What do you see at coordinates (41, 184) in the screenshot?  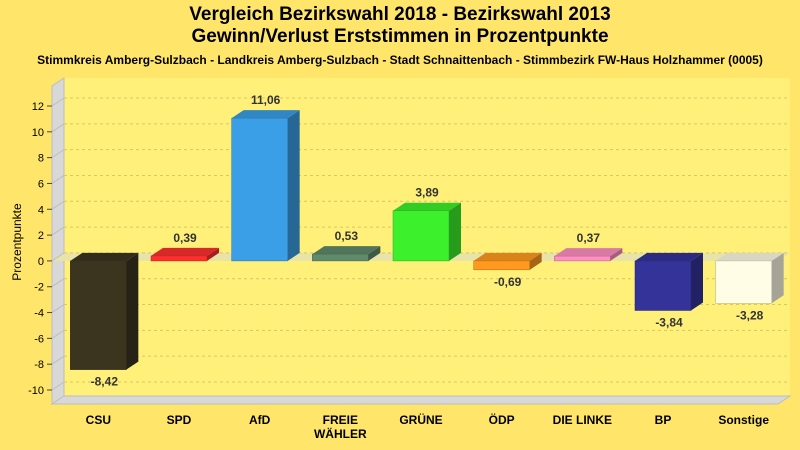 I see `y-tick-label: 6` at bounding box center [41, 184].